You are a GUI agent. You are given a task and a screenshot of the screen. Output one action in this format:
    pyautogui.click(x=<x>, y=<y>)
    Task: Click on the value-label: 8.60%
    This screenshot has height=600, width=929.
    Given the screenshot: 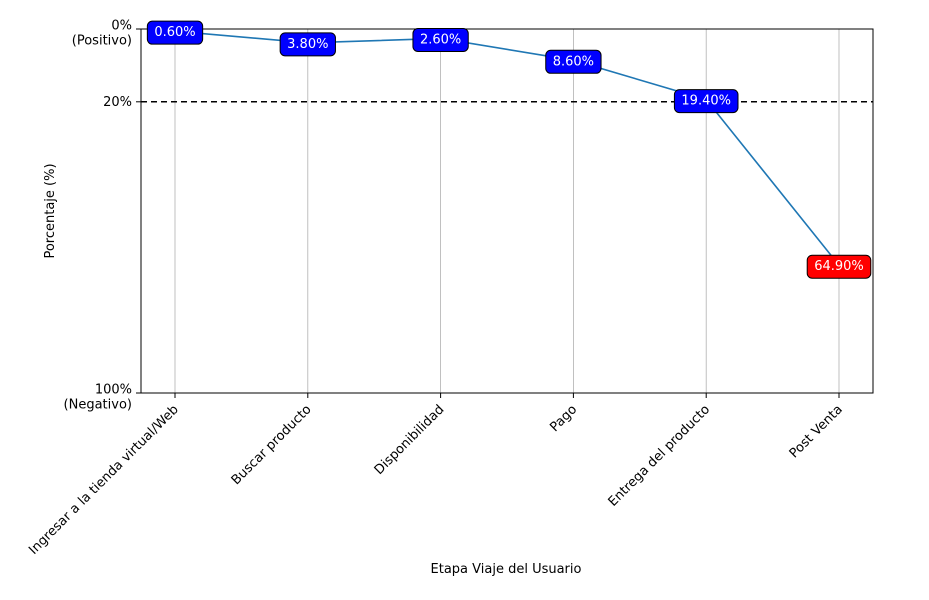 What is the action you would take?
    pyautogui.click(x=573, y=61)
    